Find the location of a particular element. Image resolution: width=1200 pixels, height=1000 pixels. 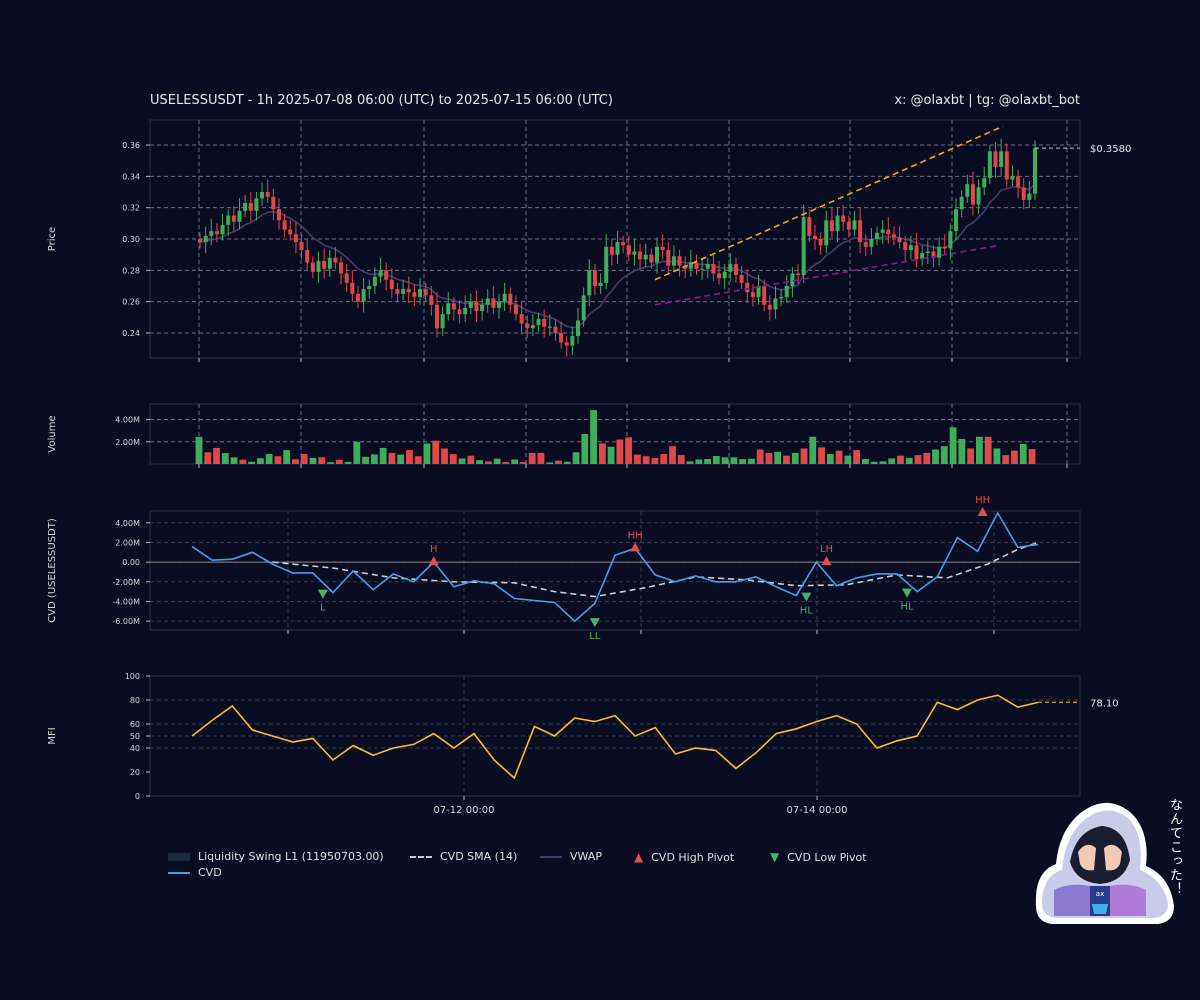

cvd-low-pivot-marker is located at coordinates (322, 594).